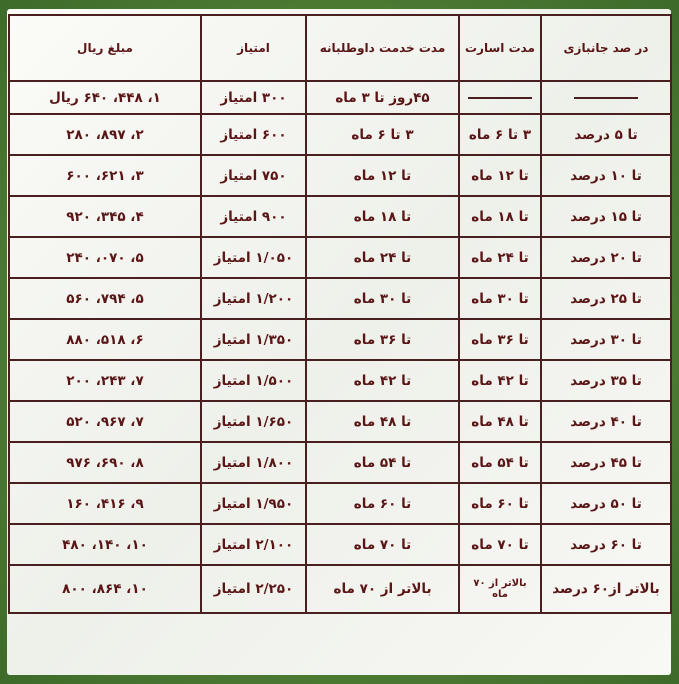 The width and height of the screenshot is (679, 684). Describe the element at coordinates (382, 380) in the screenshot. I see `service-cell: تا ۴۲ ماه` at that location.